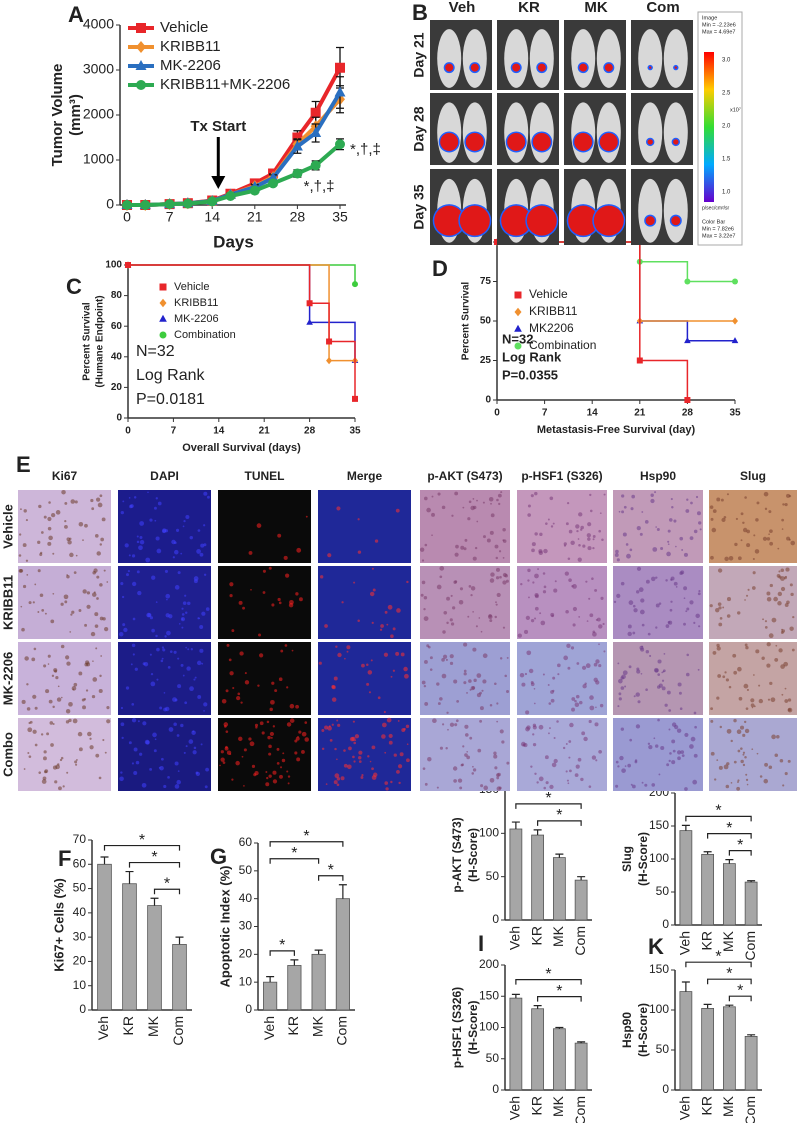 The width and height of the screenshot is (800, 1123). What do you see at coordinates (80, 961) in the screenshot?
I see `y-tick-label: 20` at bounding box center [80, 961].